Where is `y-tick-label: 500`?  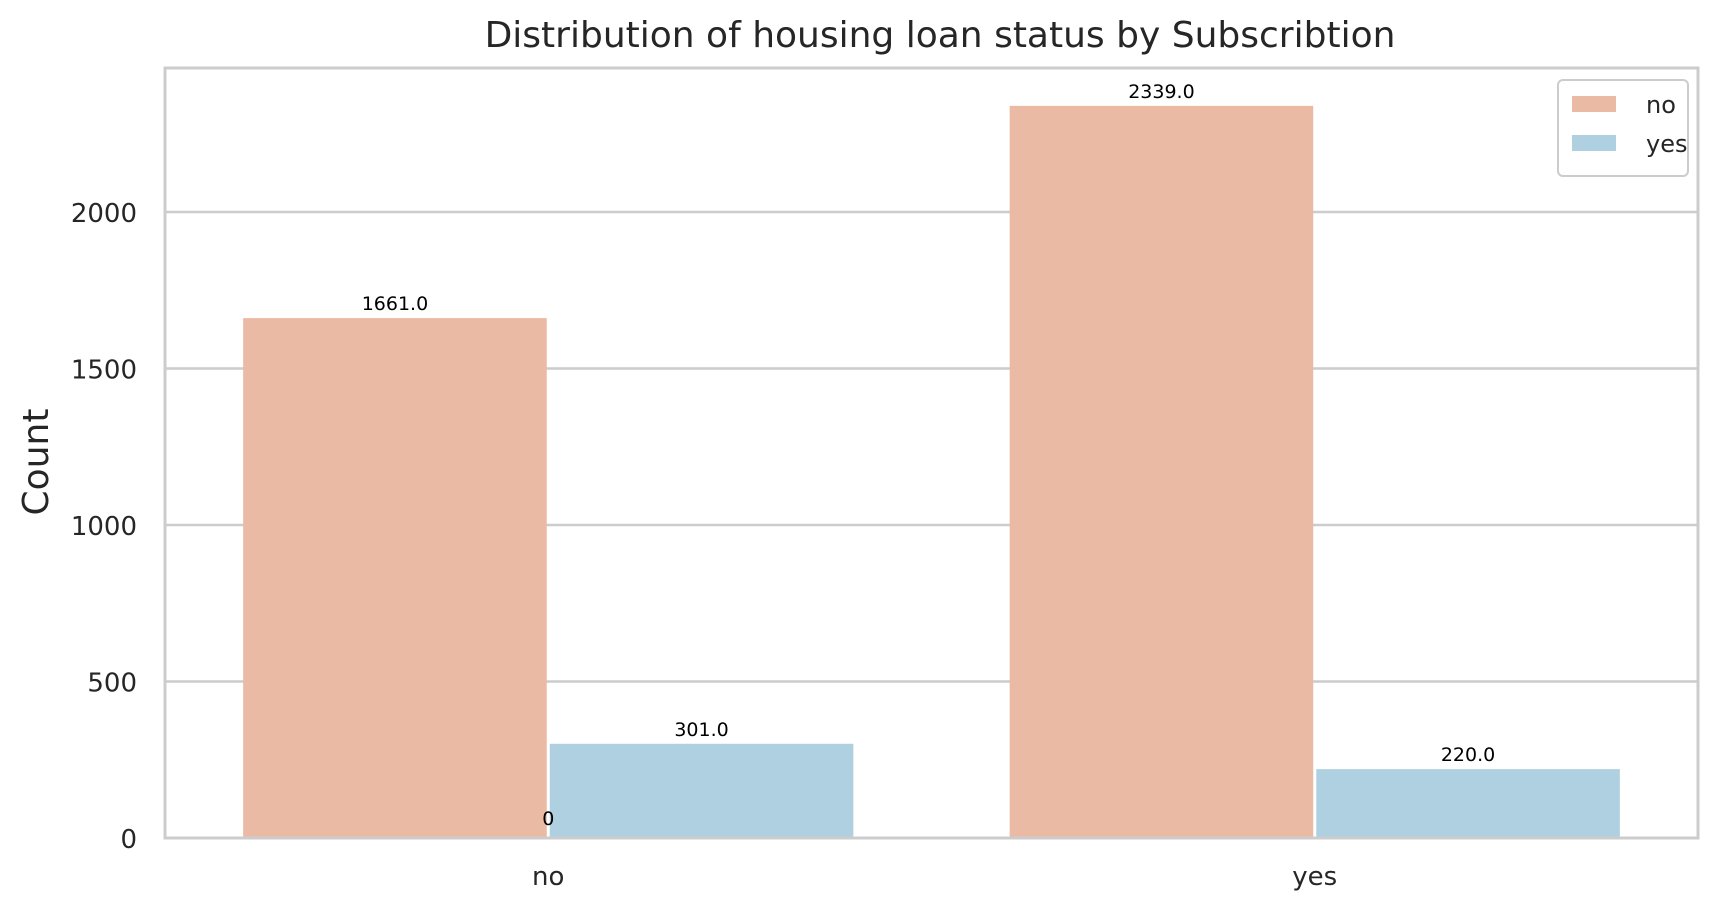 y-tick-label: 500 is located at coordinates (112, 683).